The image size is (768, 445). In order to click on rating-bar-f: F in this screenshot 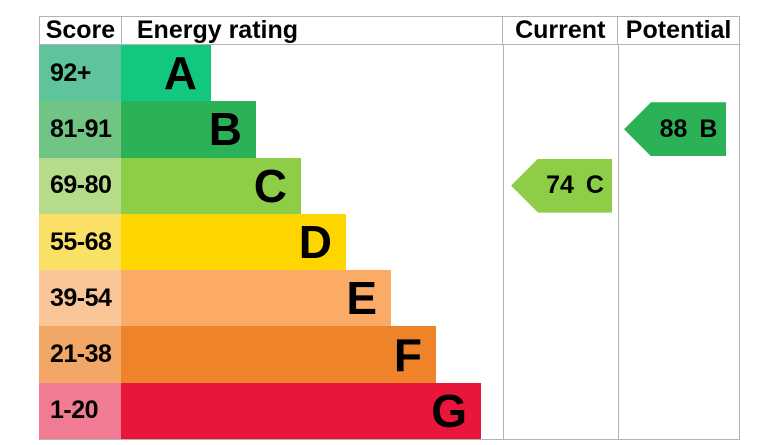, I will do `click(278, 354)`.